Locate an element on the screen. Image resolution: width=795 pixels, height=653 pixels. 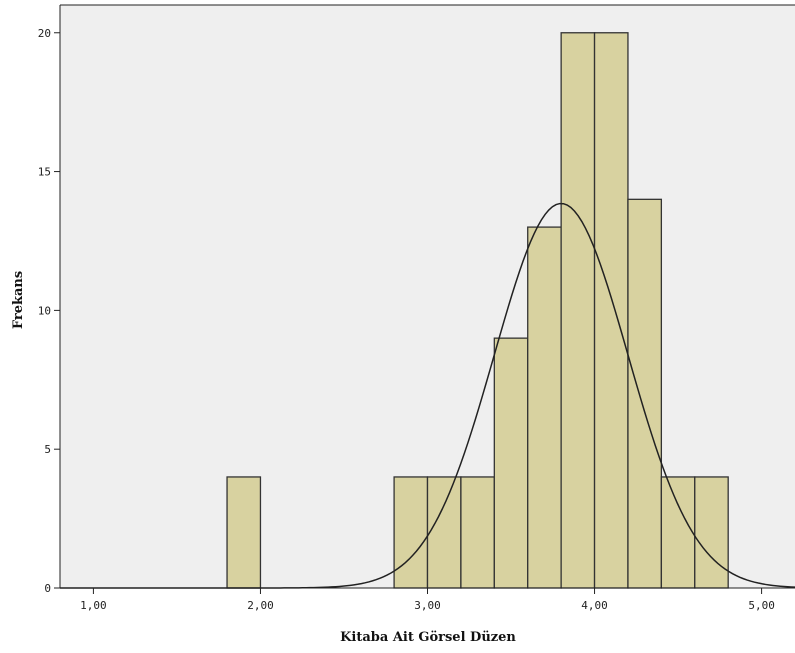
x-tick-label: 2,00 is located at coordinates (260, 605).